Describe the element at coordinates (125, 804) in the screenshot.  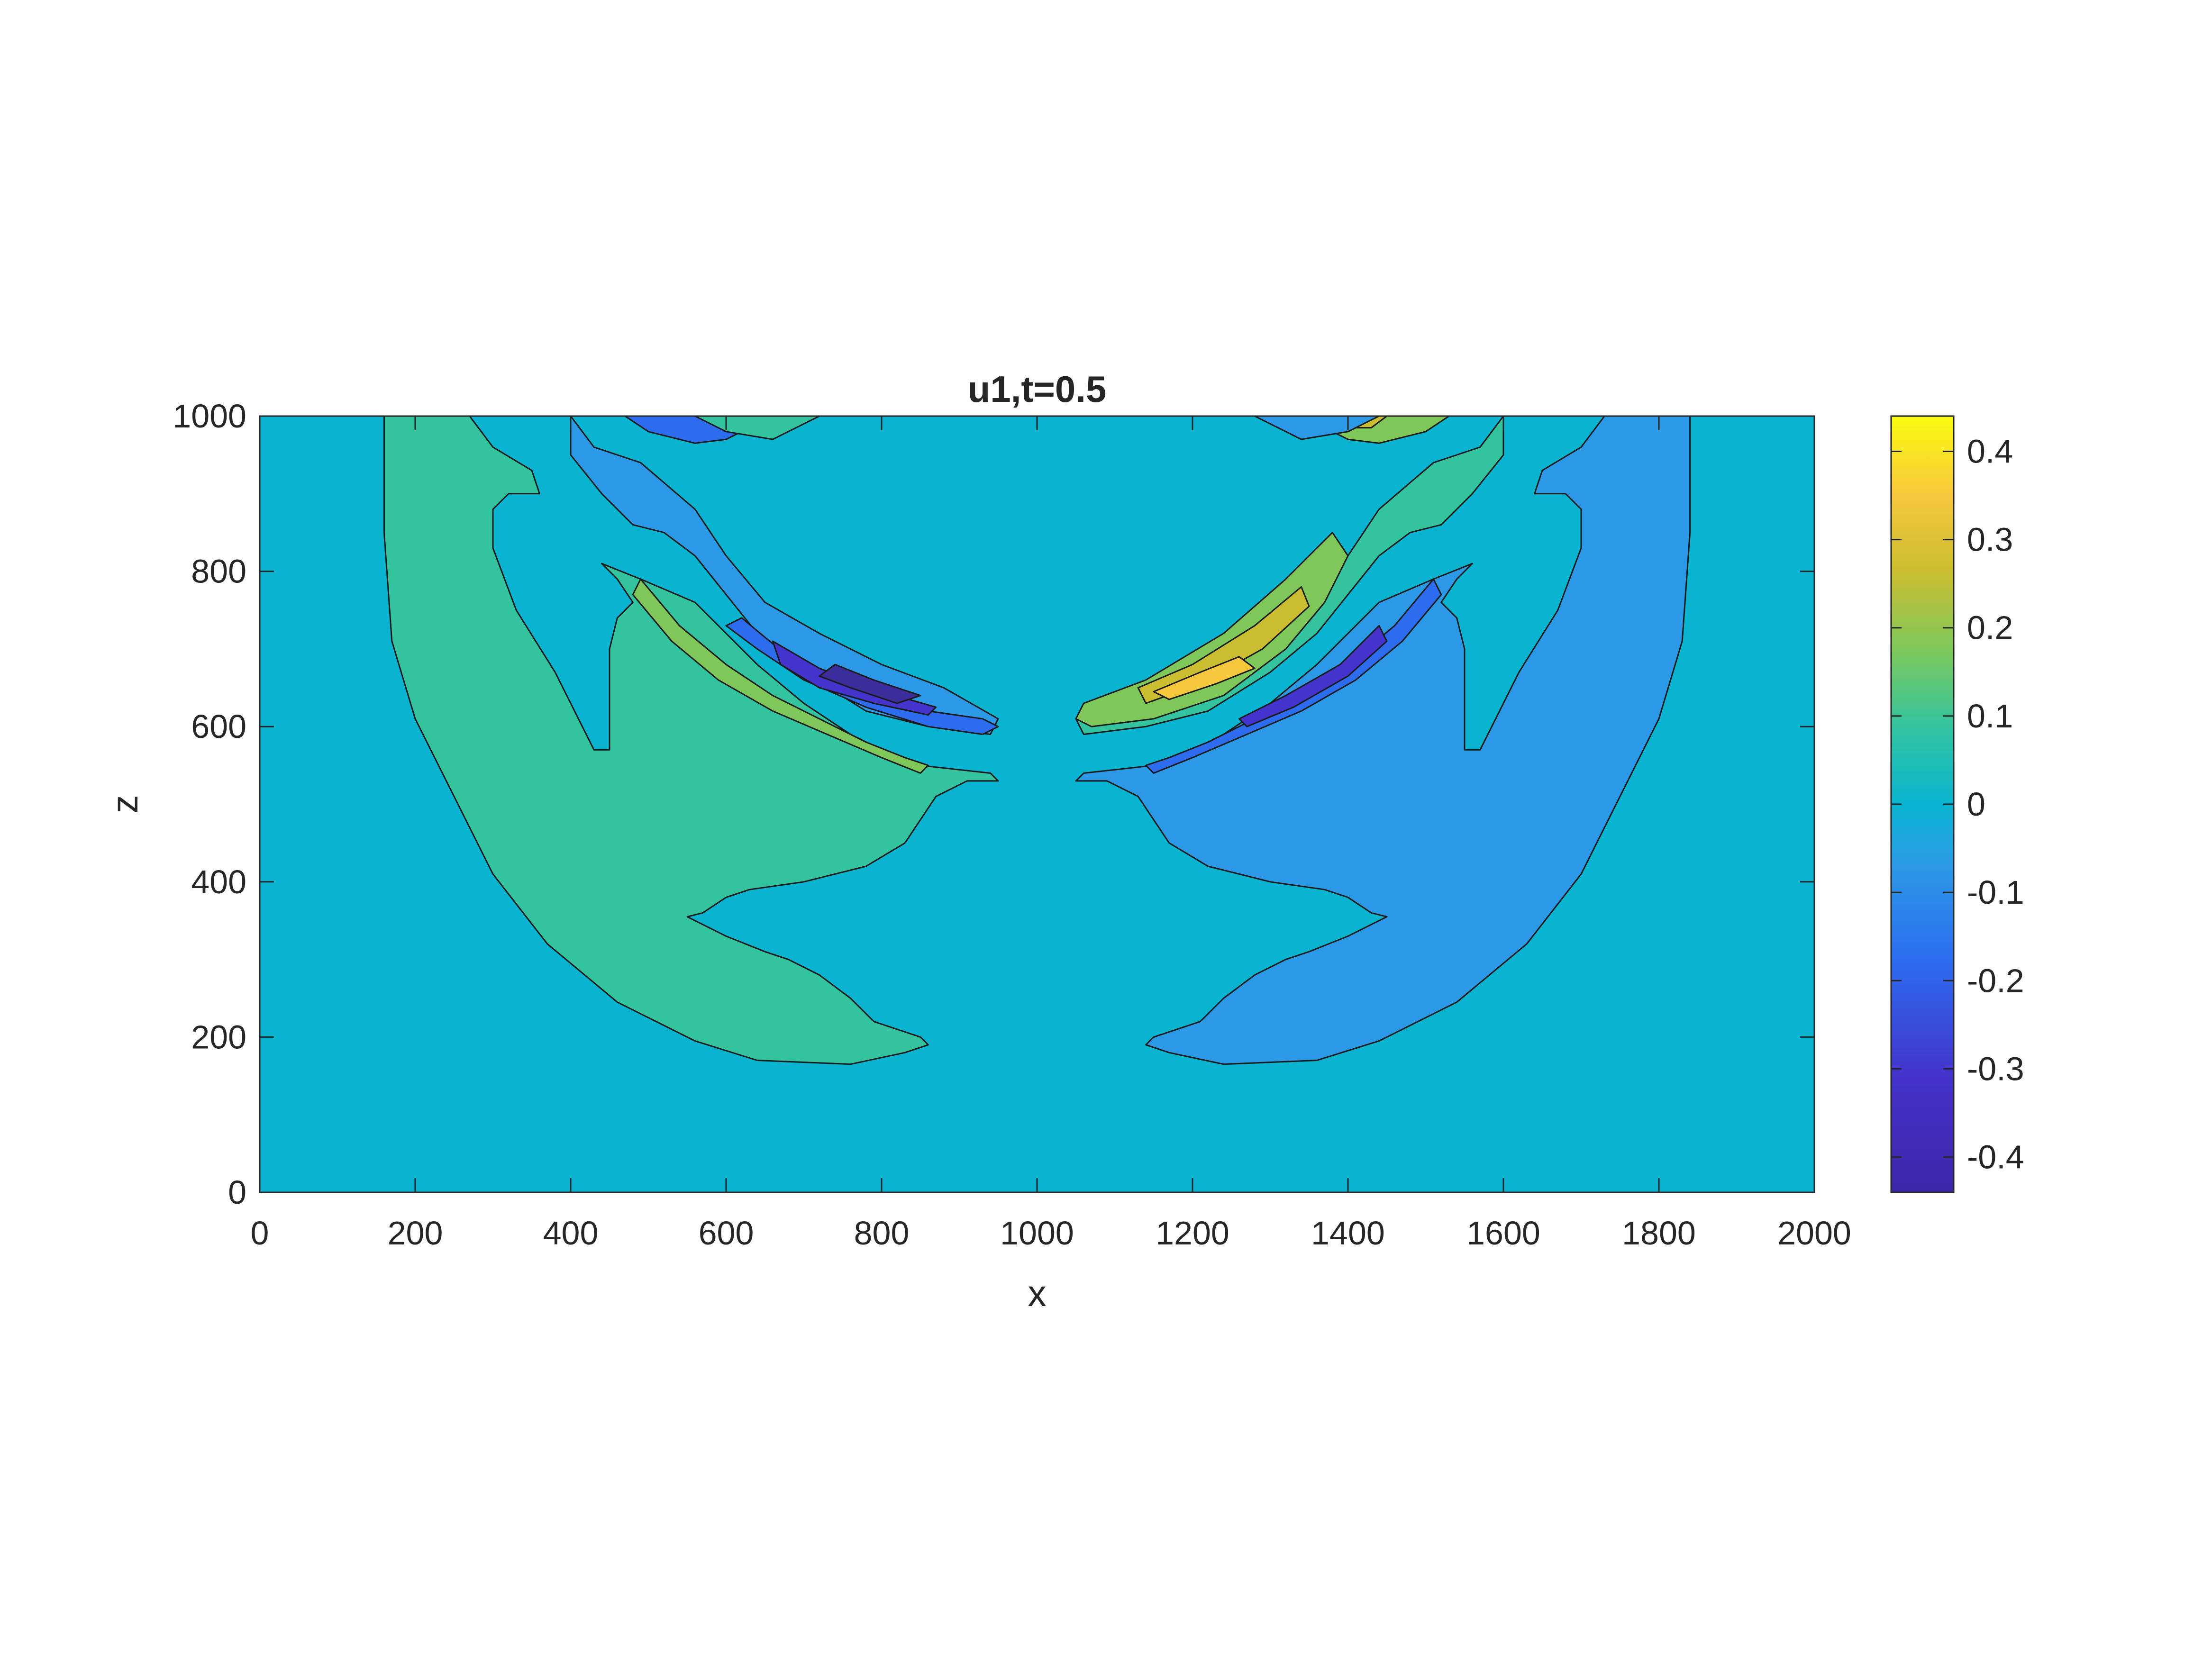
I see `y-axis-label: z` at that location.